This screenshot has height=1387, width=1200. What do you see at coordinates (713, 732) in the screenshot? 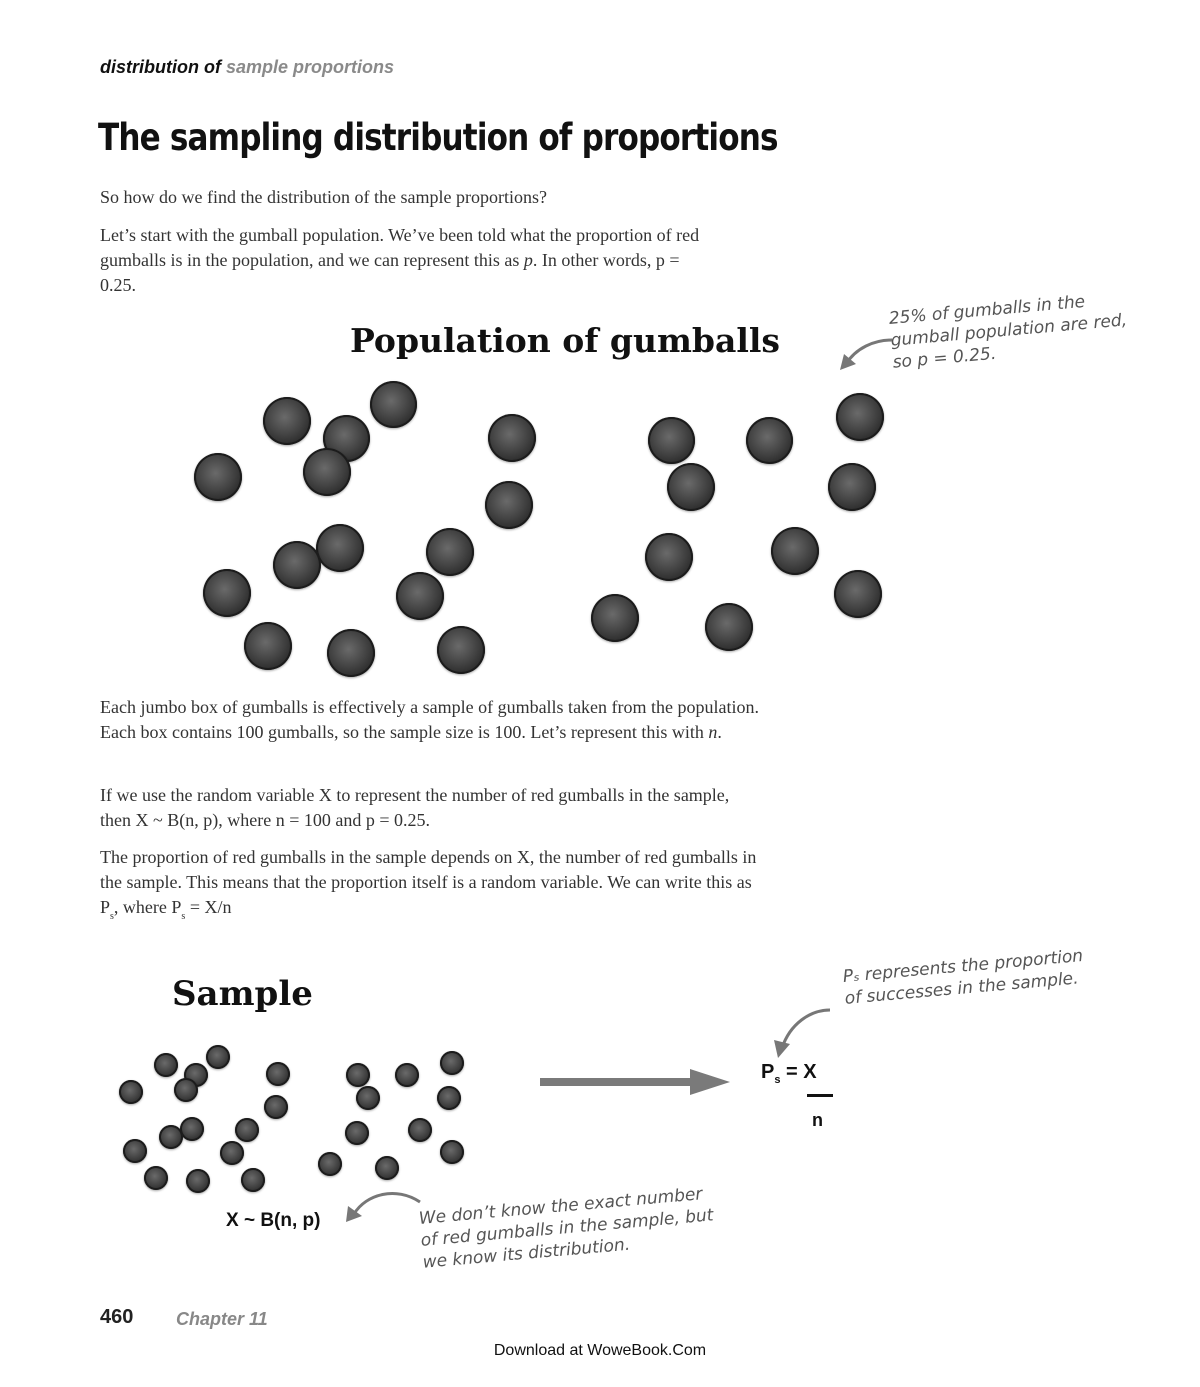
I see `sample-size-variable-n: n` at bounding box center [713, 732].